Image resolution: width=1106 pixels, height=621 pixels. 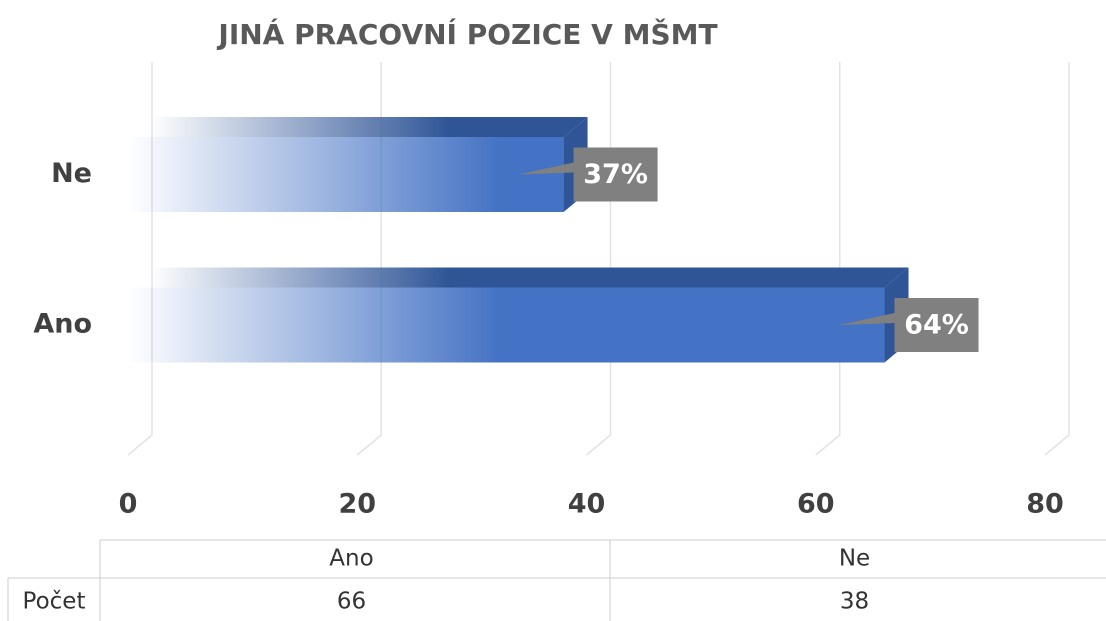 I want to click on table-header: Ano, so click(x=351, y=559).